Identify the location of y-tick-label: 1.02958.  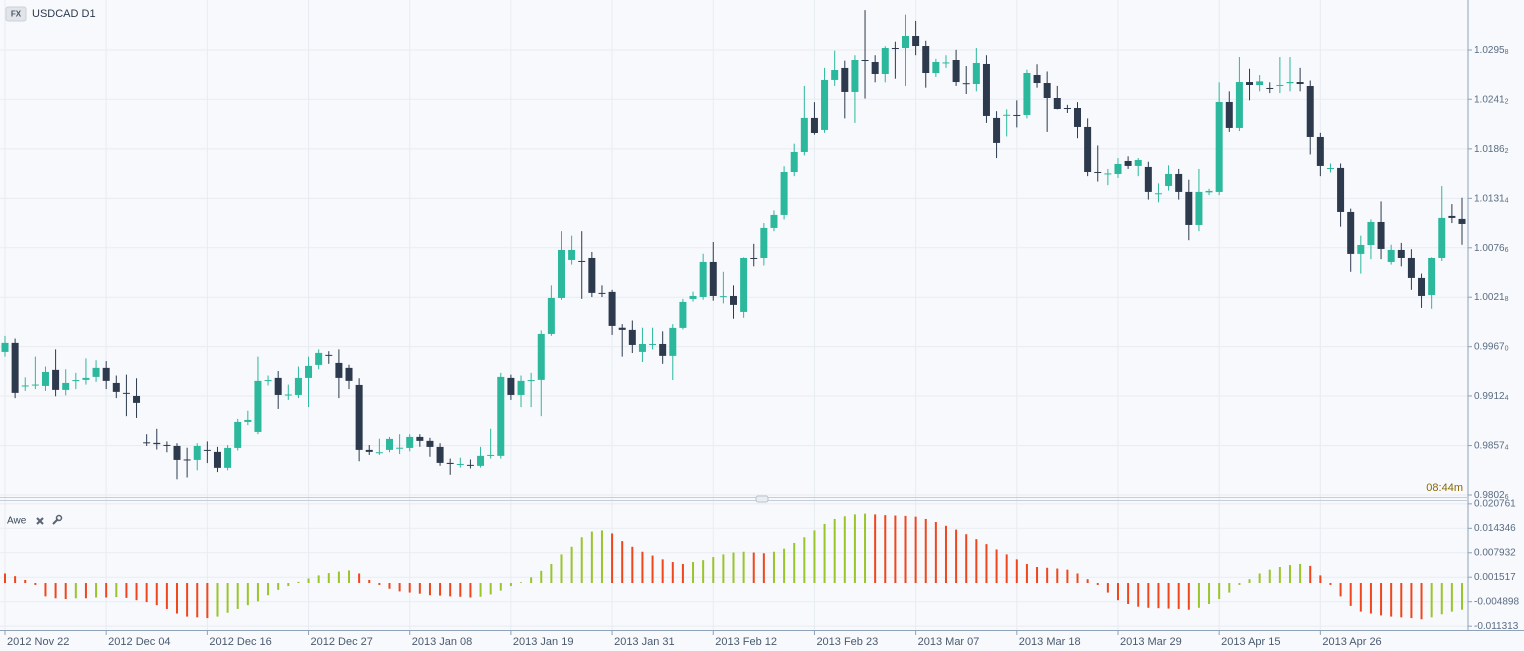
(1491, 50).